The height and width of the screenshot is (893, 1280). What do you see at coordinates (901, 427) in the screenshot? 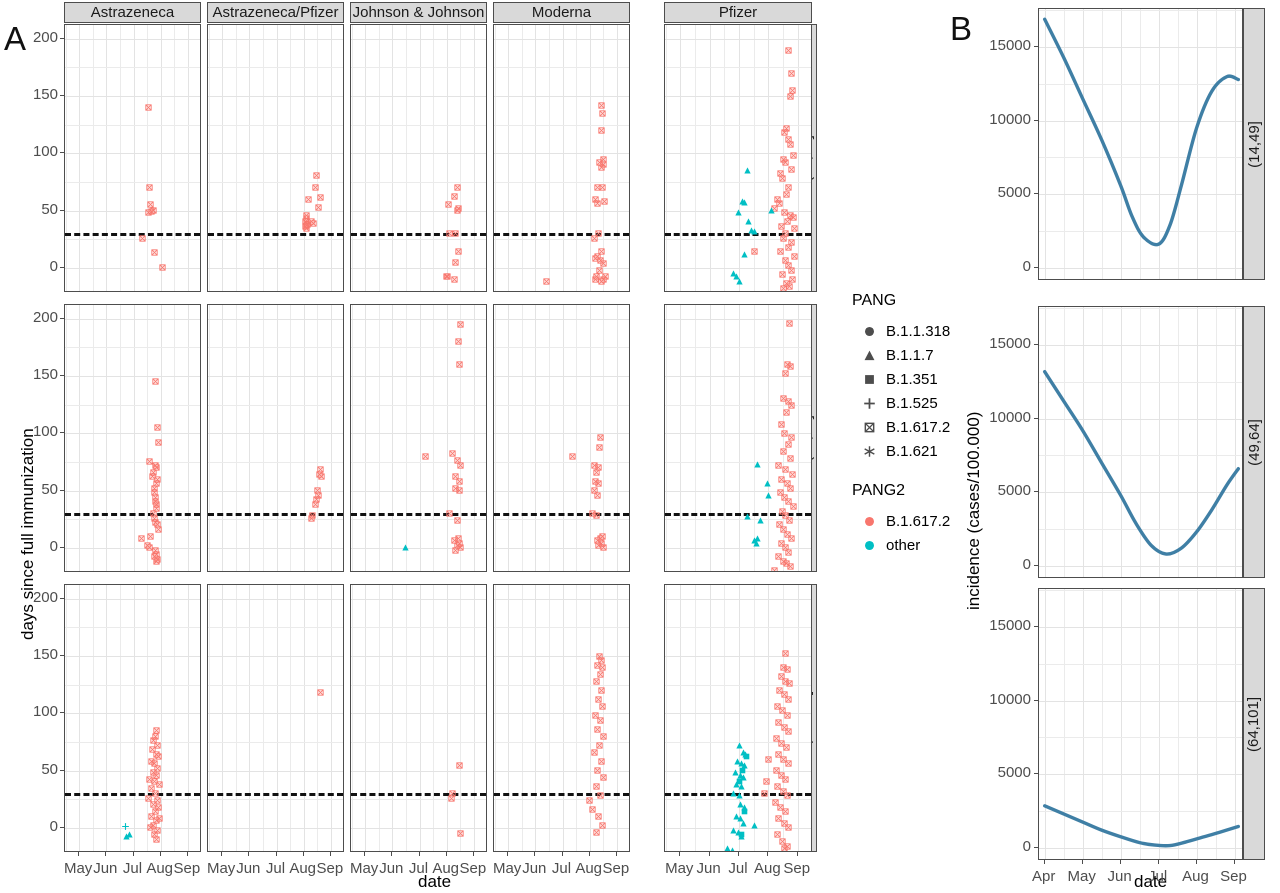
I see `legend-item-B-1-617-2: B.1.617.2` at bounding box center [901, 427].